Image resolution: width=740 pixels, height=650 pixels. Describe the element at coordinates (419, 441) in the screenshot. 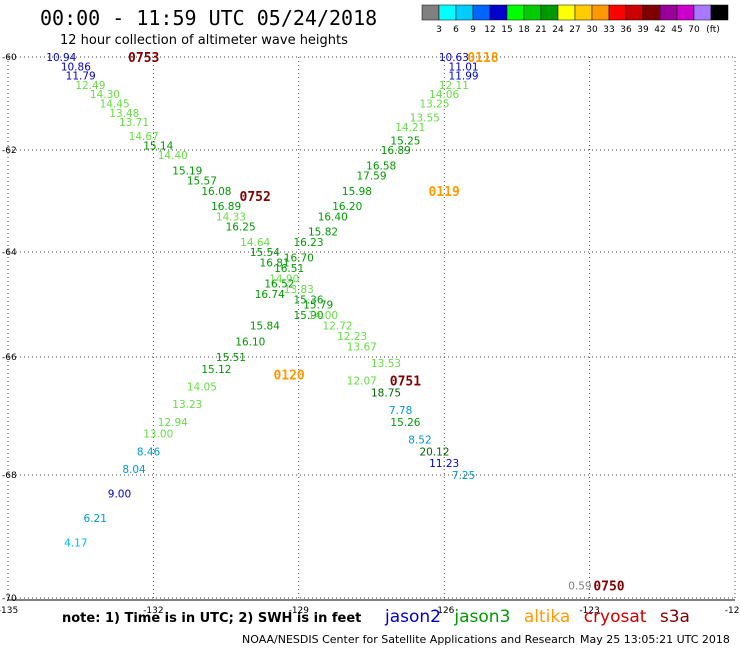

I see `wave-height-label: 8.52` at that location.